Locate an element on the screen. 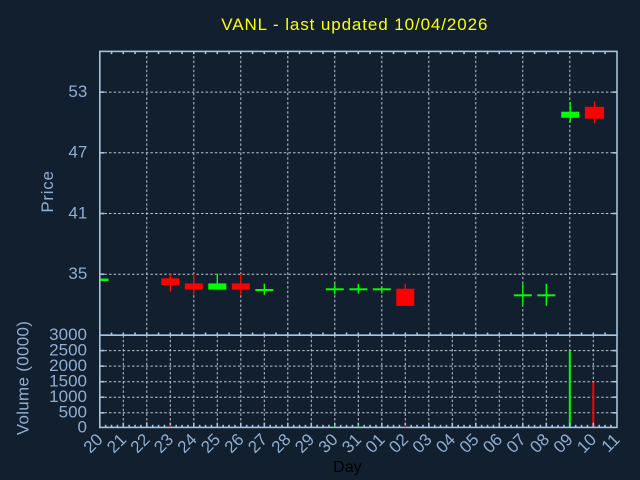  svg-text: 53 is located at coordinates (77, 91).